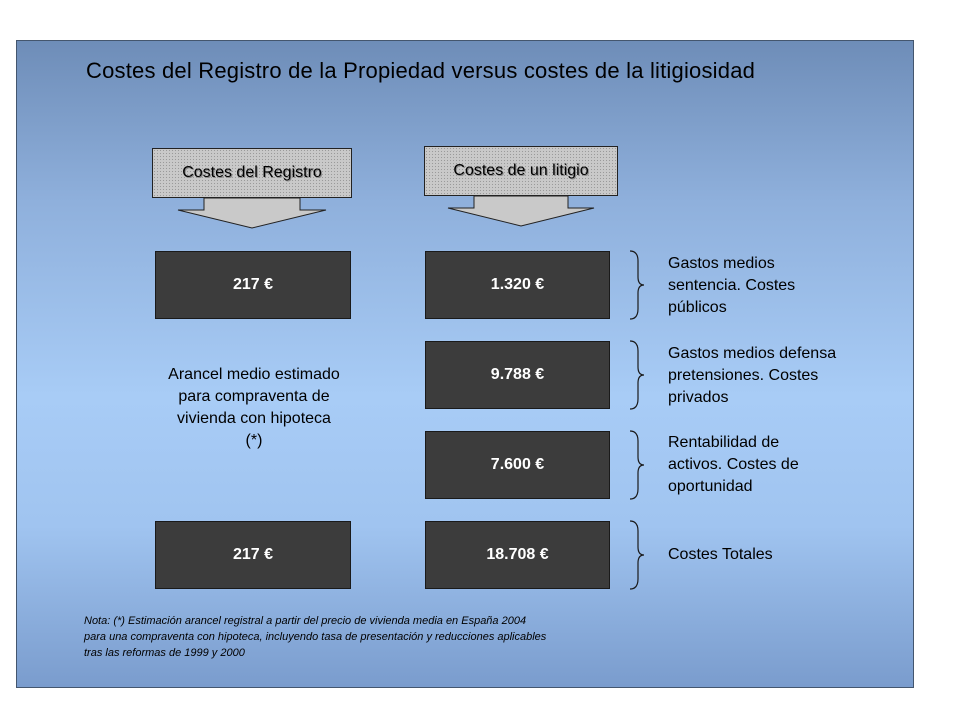  I want to click on litigio-total-value: 18.708 €, so click(517, 554).